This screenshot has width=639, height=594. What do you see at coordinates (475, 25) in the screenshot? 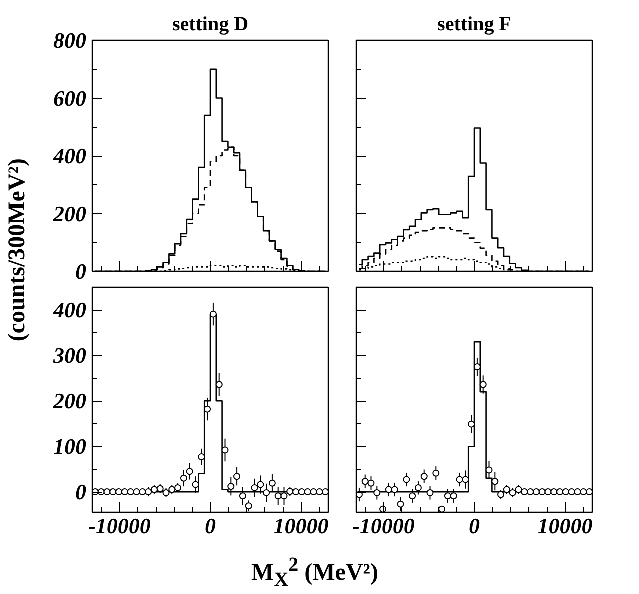
I see `chart-title: setting F` at bounding box center [475, 25].